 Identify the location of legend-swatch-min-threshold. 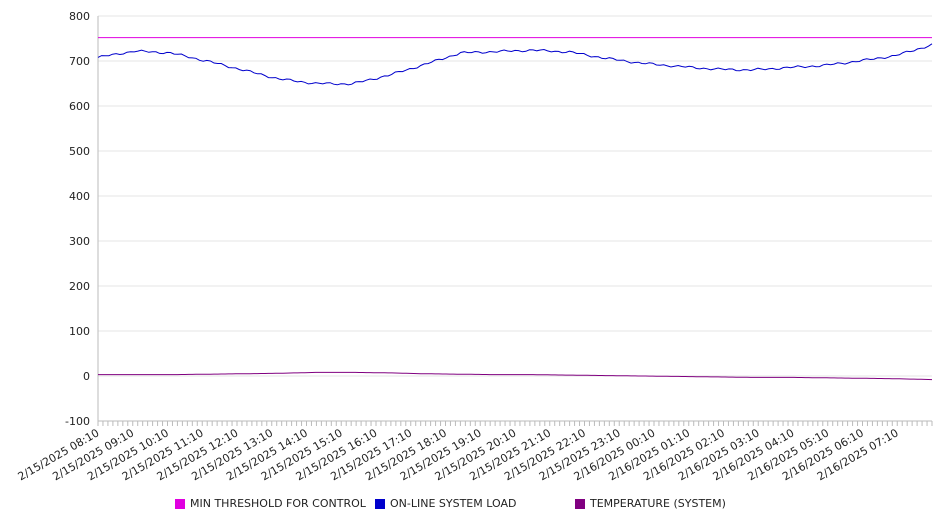
(180, 503).